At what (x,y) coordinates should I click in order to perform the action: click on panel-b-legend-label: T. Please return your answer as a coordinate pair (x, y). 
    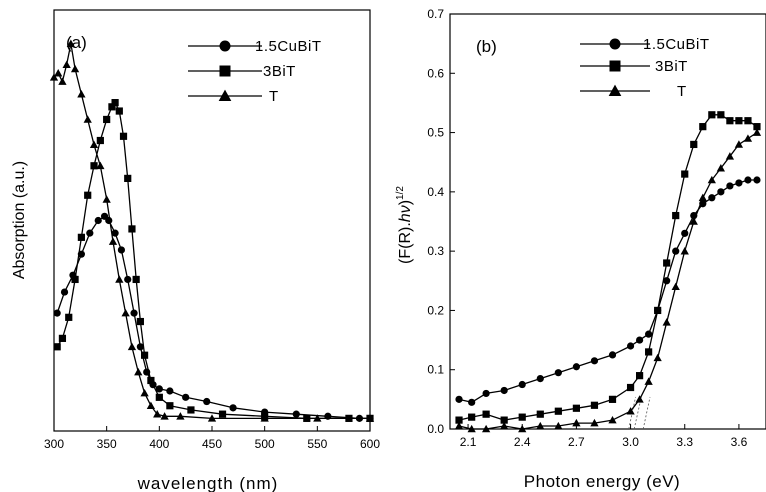
    Looking at the image, I should click on (682, 91).